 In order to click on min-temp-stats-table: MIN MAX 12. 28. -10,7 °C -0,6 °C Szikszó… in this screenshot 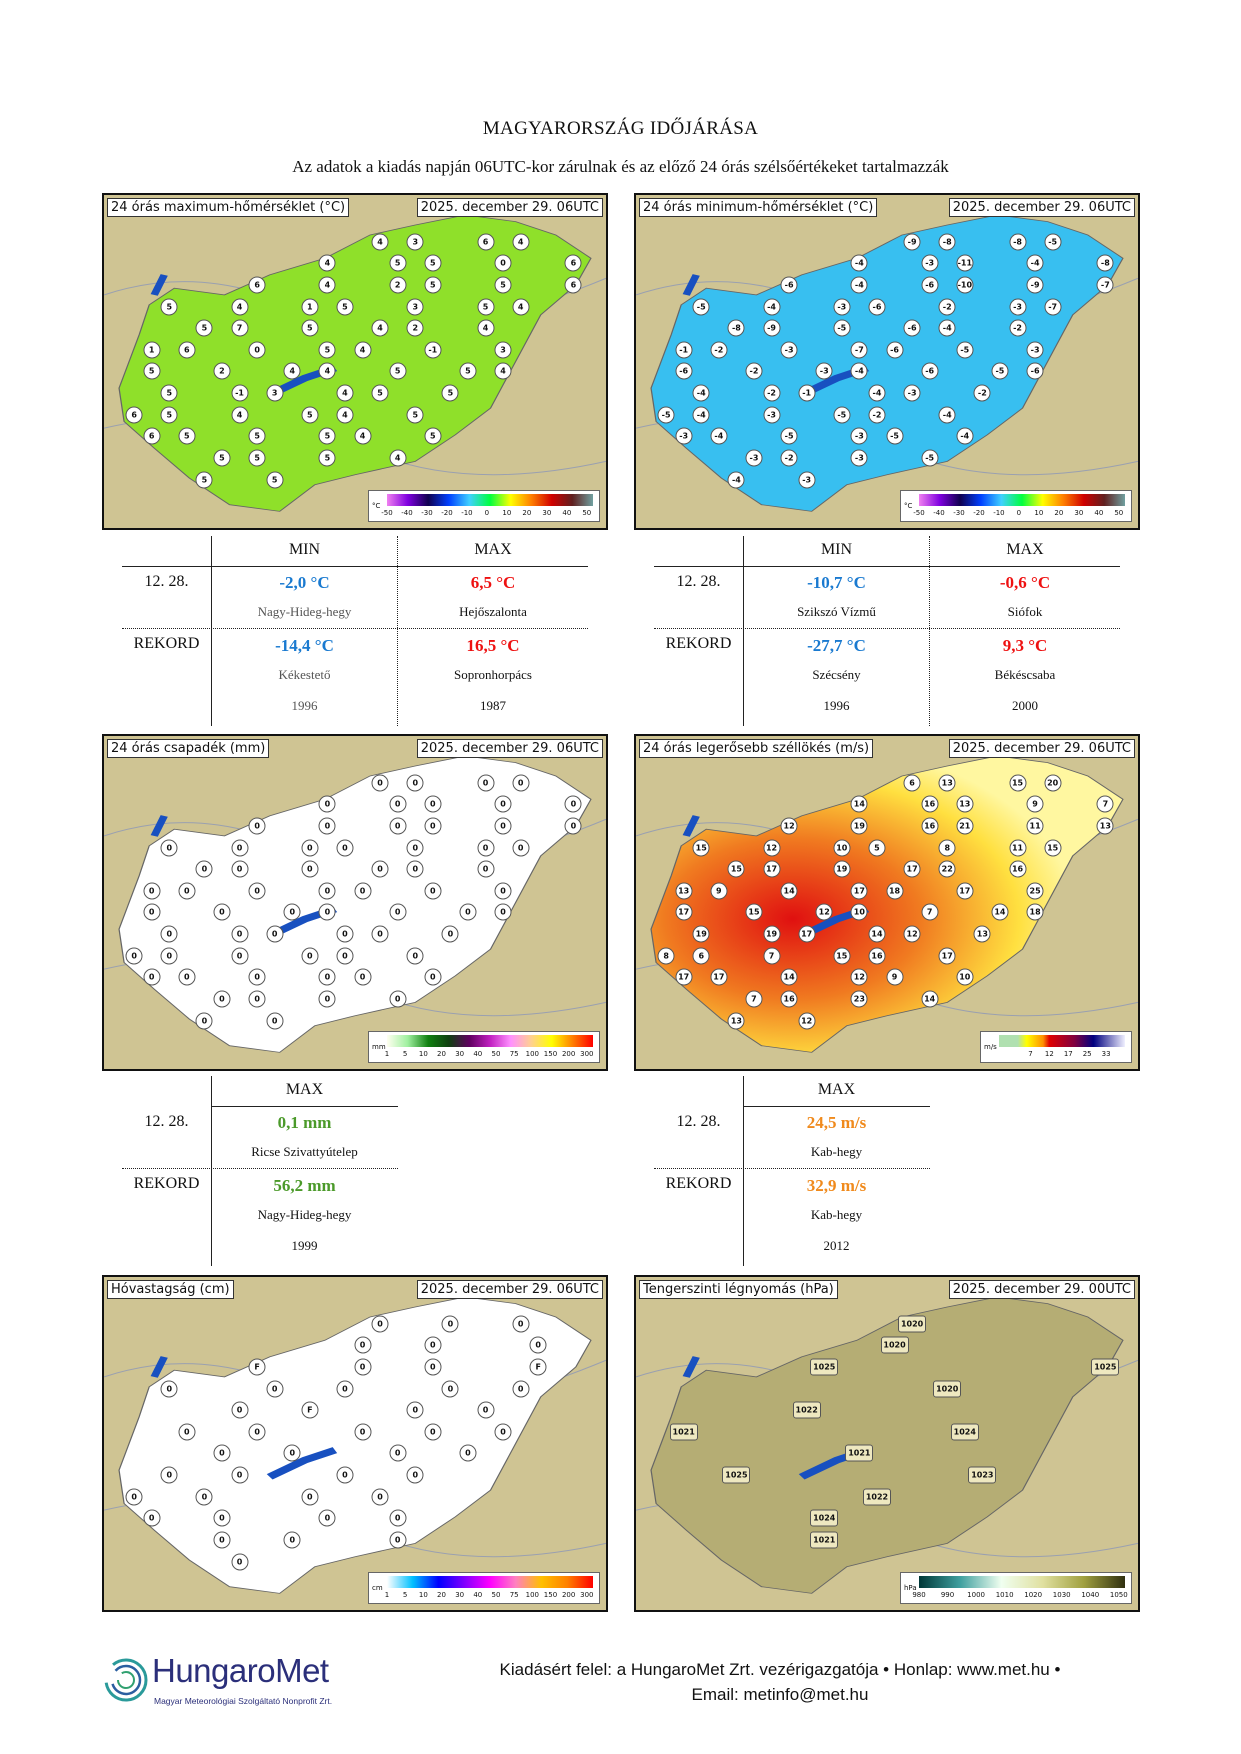, I will do `click(887, 631)`.